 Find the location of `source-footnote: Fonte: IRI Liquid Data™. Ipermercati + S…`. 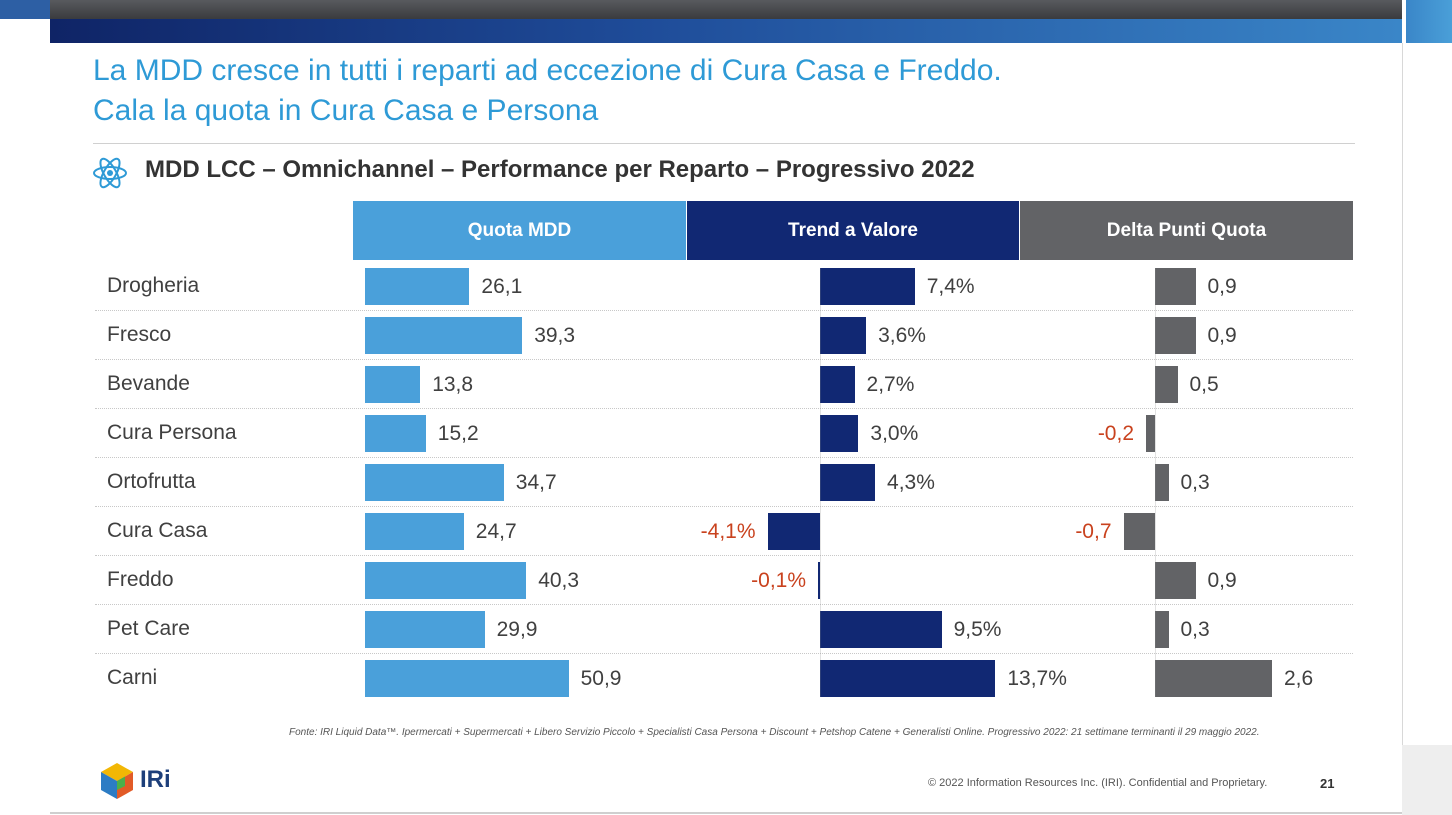

source-footnote: Fonte: IRI Liquid Data™. Ipermercati + S… is located at coordinates (774, 732).